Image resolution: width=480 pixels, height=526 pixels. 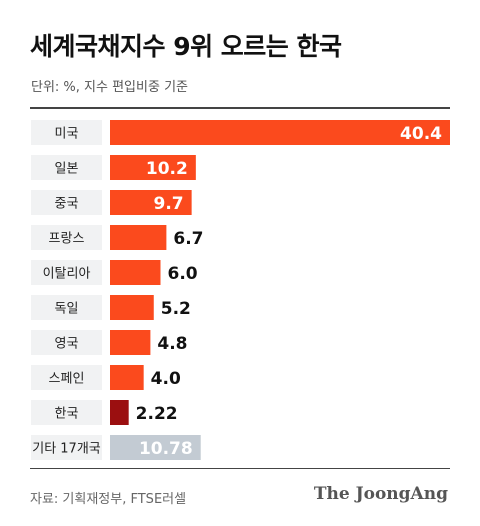 I want to click on category-label: 기타 17개국, so click(x=66, y=449).